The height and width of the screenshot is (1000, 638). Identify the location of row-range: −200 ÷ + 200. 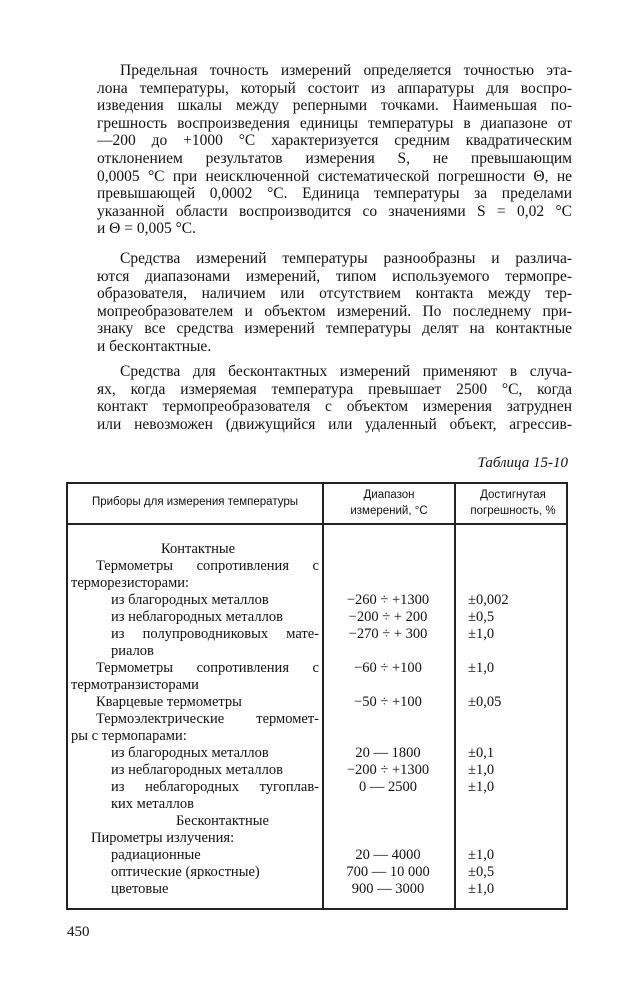
(388, 617).